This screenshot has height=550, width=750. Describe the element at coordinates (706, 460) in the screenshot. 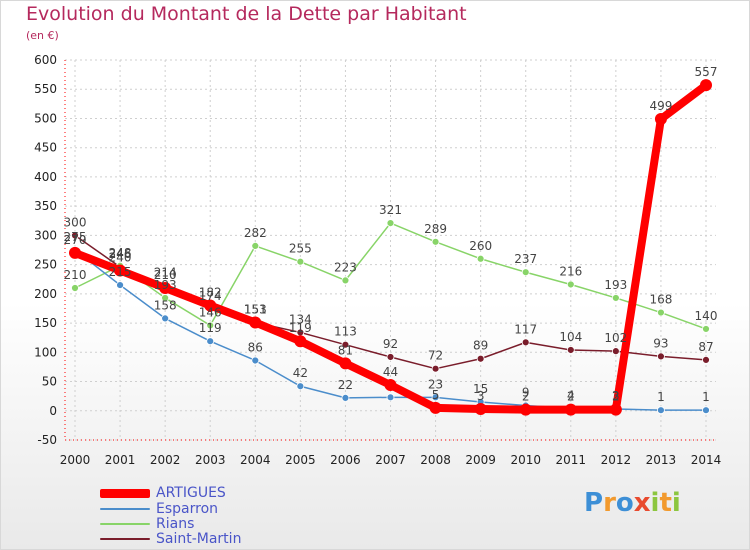

I see `x-tick-label: 2014` at that location.